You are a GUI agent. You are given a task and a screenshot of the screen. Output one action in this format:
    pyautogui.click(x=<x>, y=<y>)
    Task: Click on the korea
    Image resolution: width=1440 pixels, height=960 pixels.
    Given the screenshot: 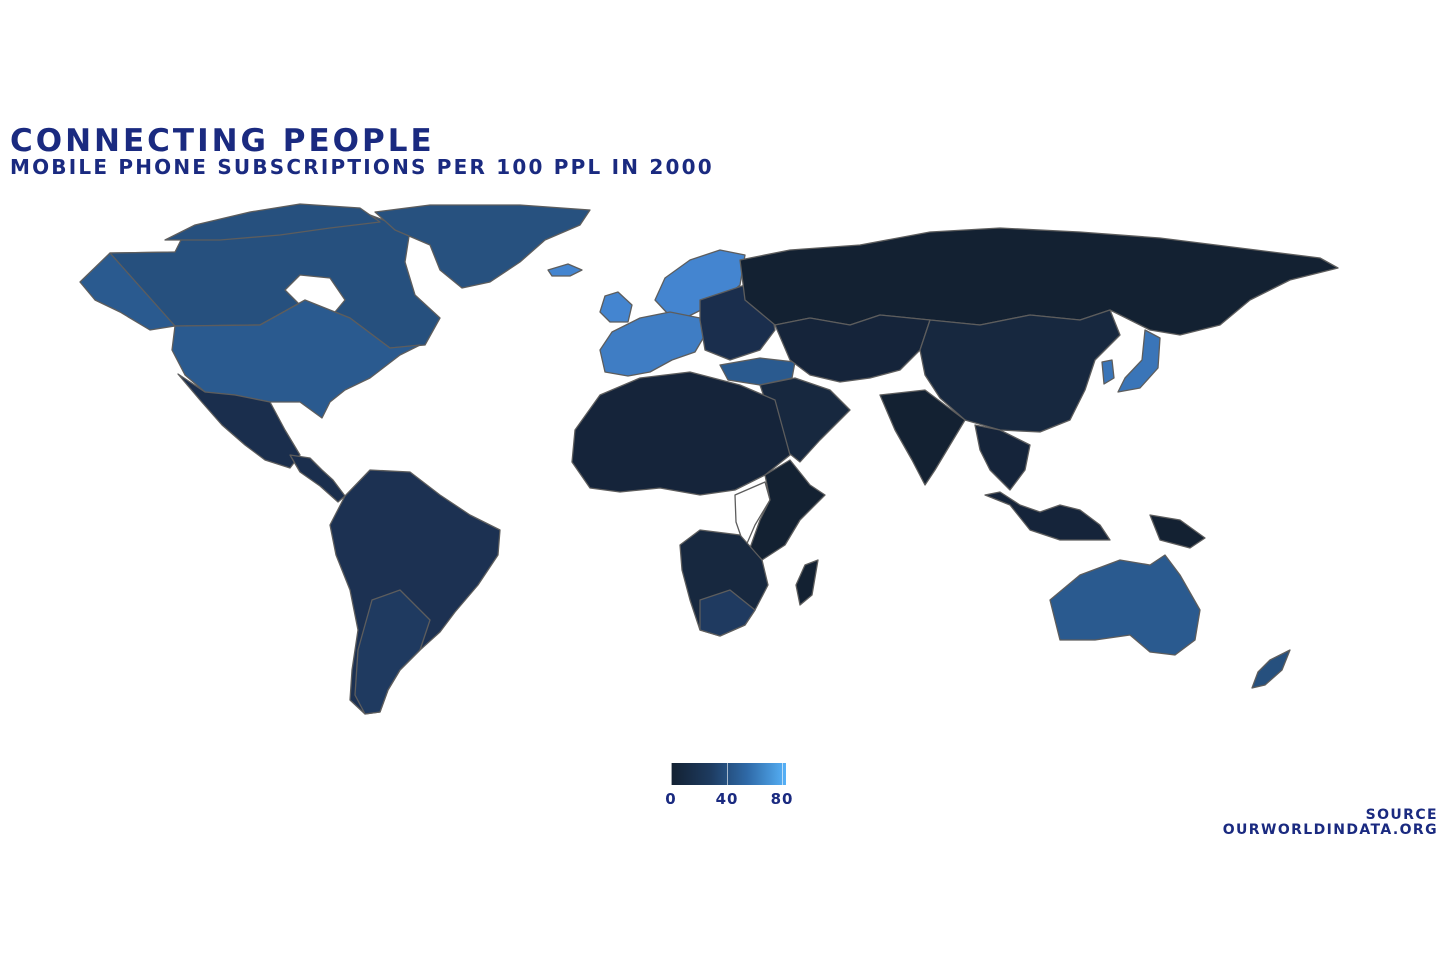 What is the action you would take?
    pyautogui.click(x=1108, y=372)
    